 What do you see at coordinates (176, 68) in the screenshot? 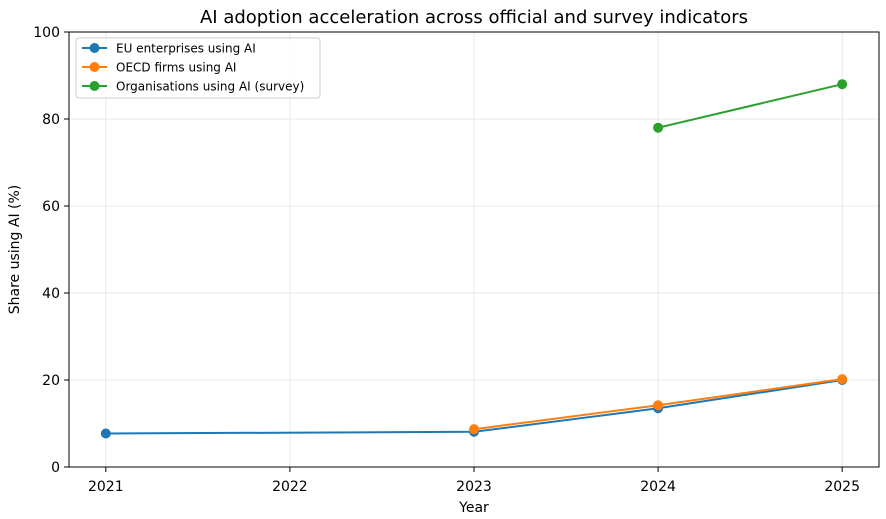
I see `legend-label: OECD firms using AI` at bounding box center [176, 68].